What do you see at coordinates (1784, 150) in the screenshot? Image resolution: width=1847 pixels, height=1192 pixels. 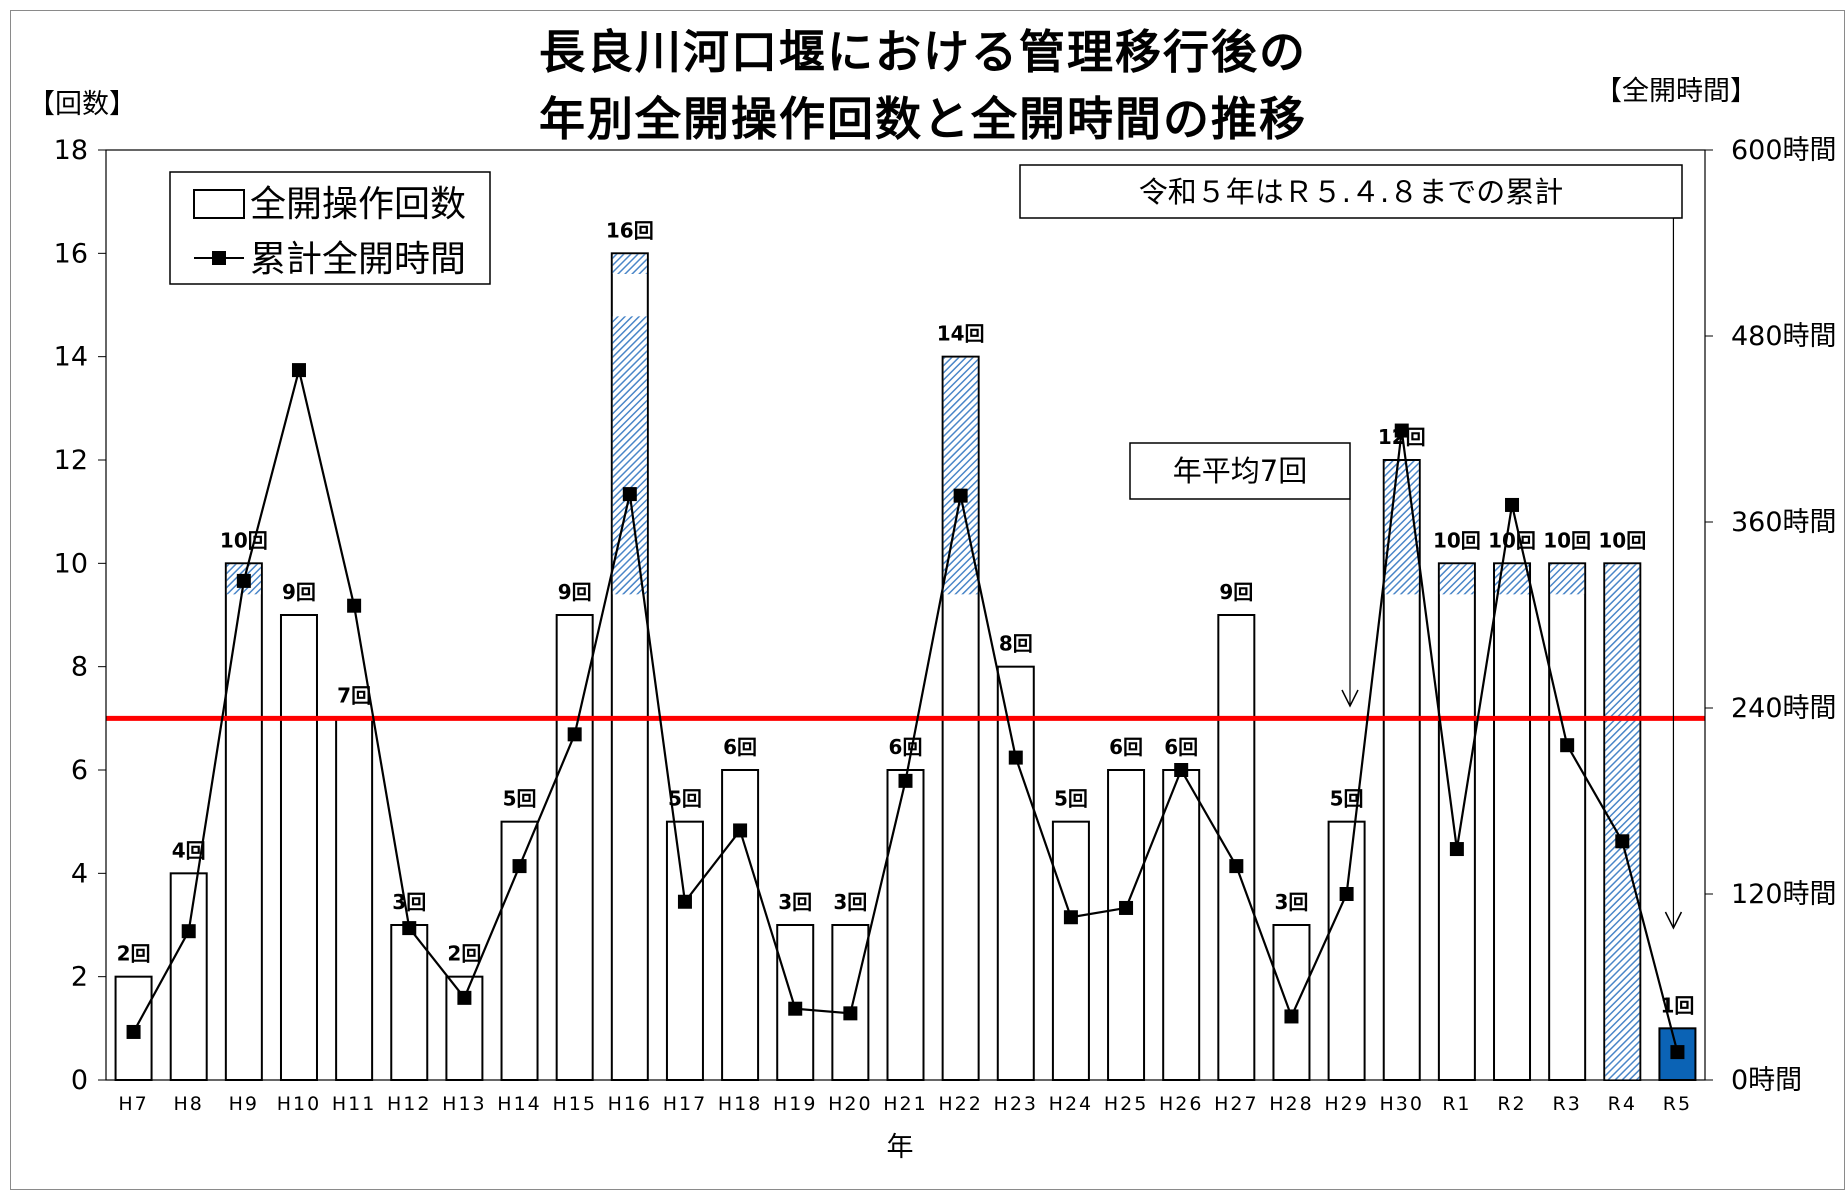 I see `right-tick-label: 600時間` at bounding box center [1784, 150].